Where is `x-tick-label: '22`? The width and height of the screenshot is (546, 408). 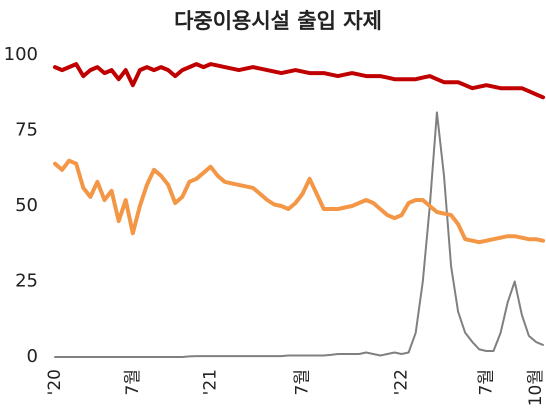 x-tick-label: '22 is located at coordinates (402, 382).